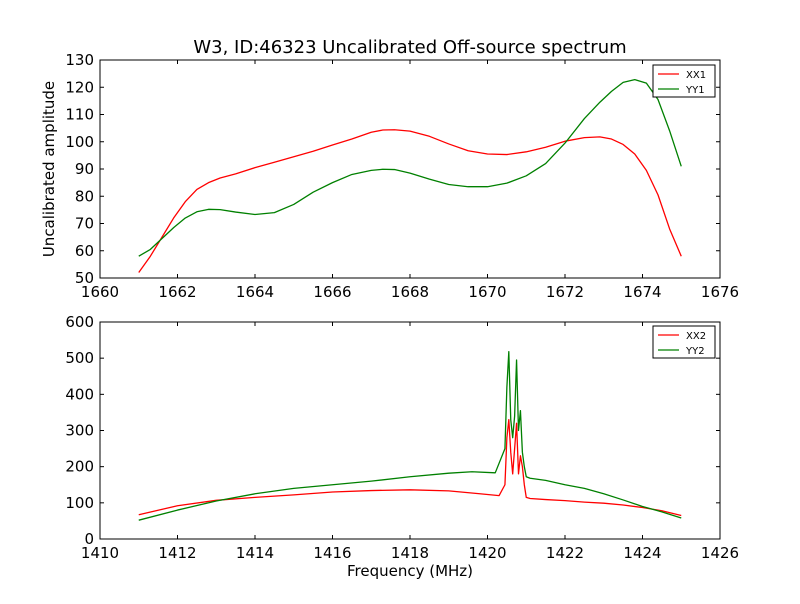 The height and width of the screenshot is (604, 800). What do you see at coordinates (696, 336) in the screenshot?
I see `bottom-legend-label-xx2: XX2` at bounding box center [696, 336].